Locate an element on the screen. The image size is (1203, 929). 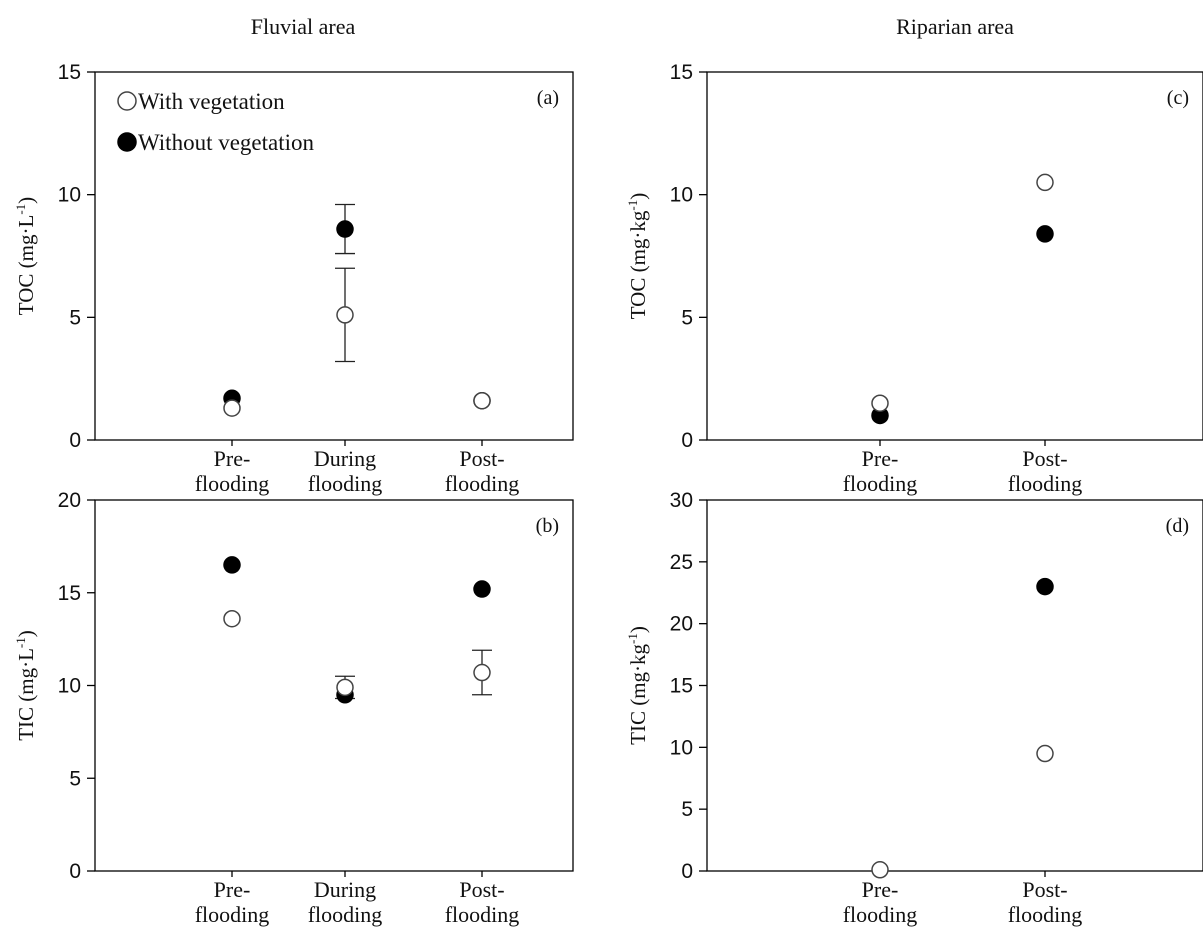
y-axis-label-text: TOC (mg·kg is located at coordinates (638, 264).